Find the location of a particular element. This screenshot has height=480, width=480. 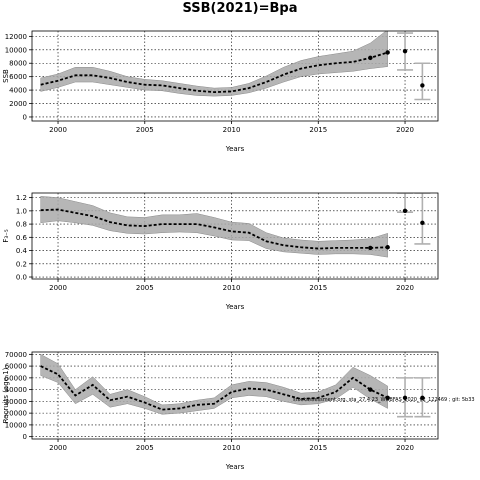

recruitment-ytick-label: 10000 is located at coordinates (16, 425).